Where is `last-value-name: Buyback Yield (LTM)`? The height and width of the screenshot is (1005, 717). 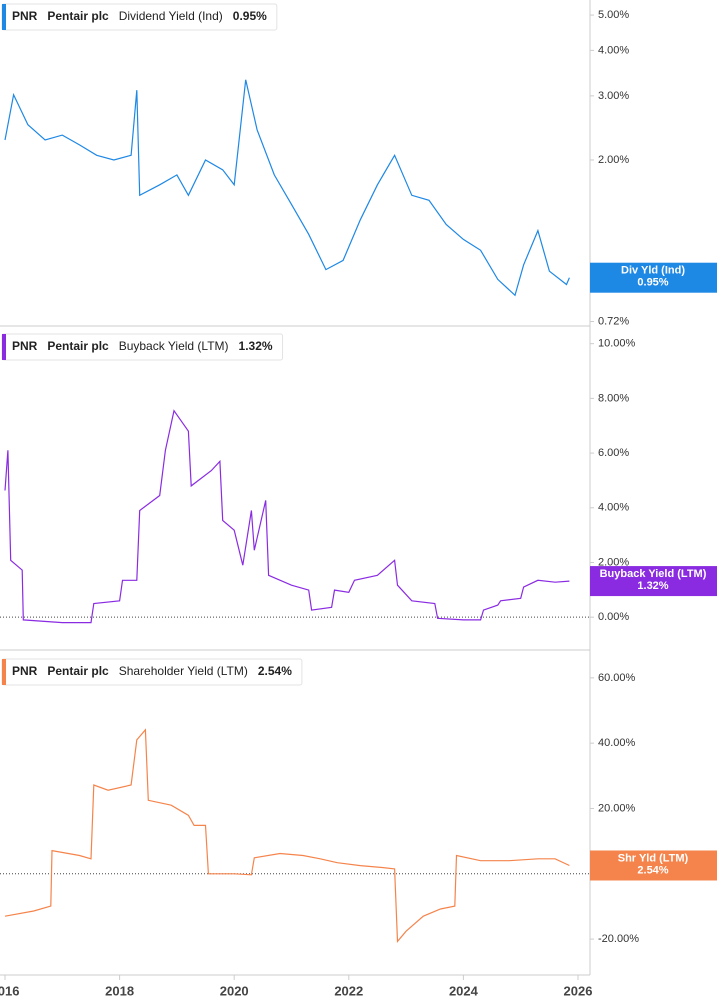 last-value-name: Buyback Yield (LTM) is located at coordinates (653, 574).